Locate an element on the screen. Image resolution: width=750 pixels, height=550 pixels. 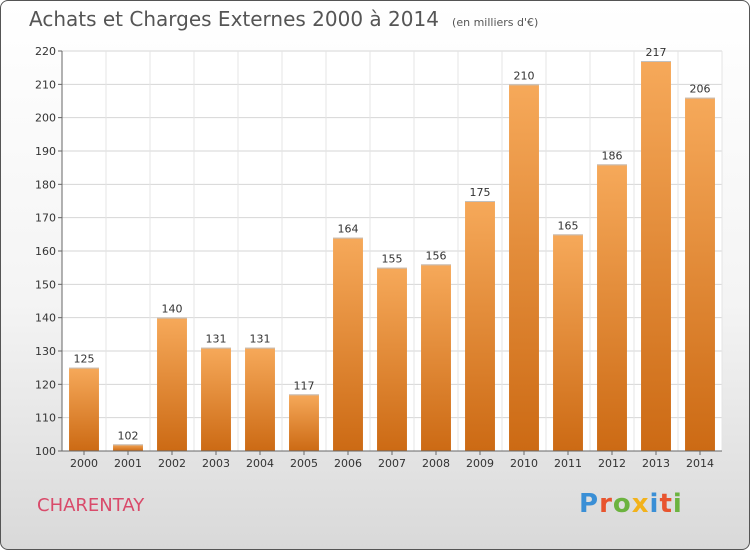
x-tick-label: 2002 is located at coordinates (172, 463).